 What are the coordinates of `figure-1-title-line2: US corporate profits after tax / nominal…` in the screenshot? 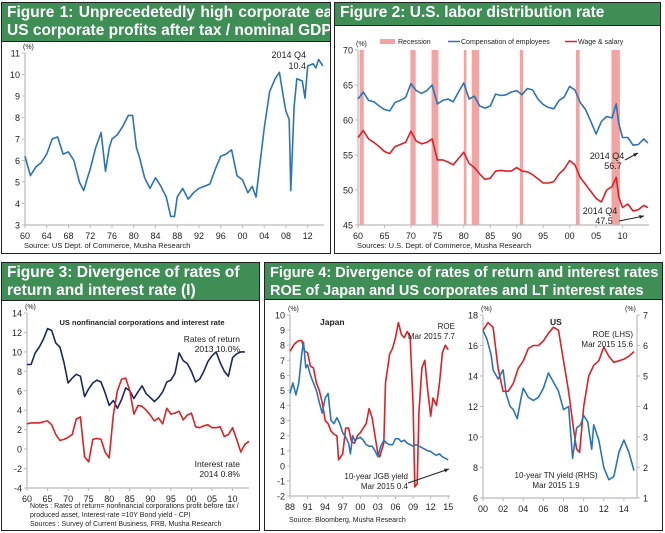 It's located at (168, 30).